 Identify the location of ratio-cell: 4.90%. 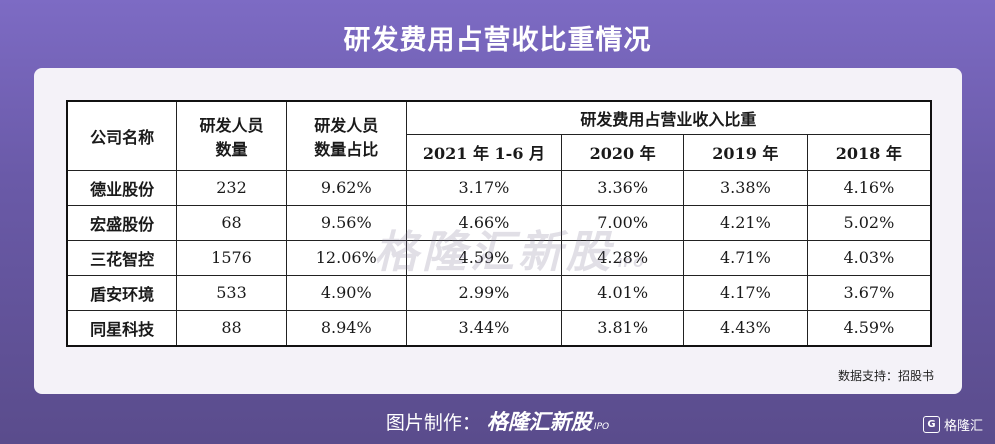
(346, 292).